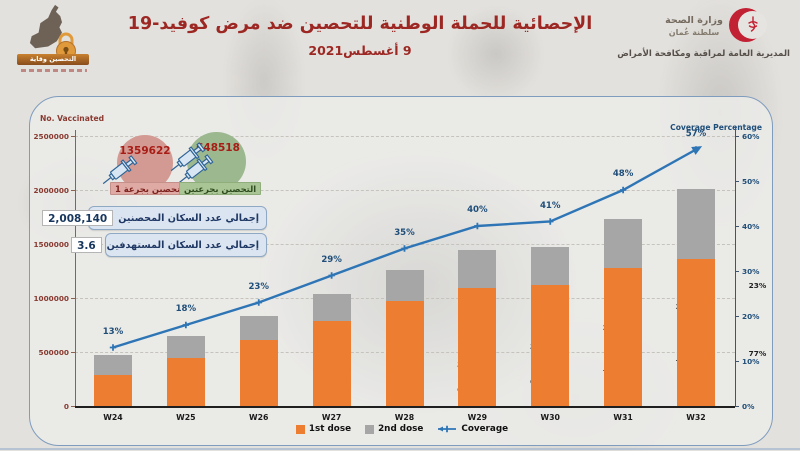 The image size is (800, 451). Describe the element at coordinates (259, 286) in the screenshot. I see `coverage-point-label: 23%` at that location.